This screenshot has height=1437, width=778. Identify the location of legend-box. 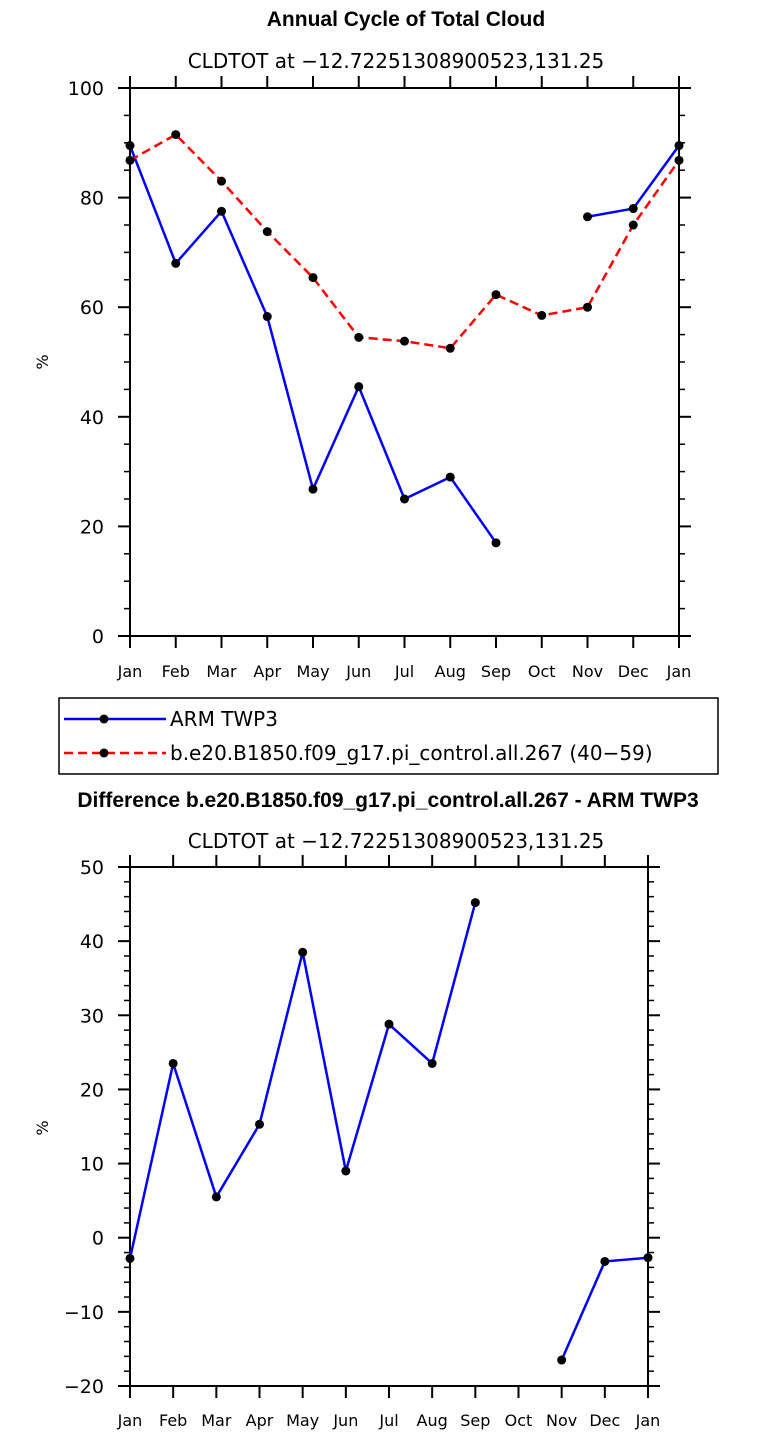
(388, 736).